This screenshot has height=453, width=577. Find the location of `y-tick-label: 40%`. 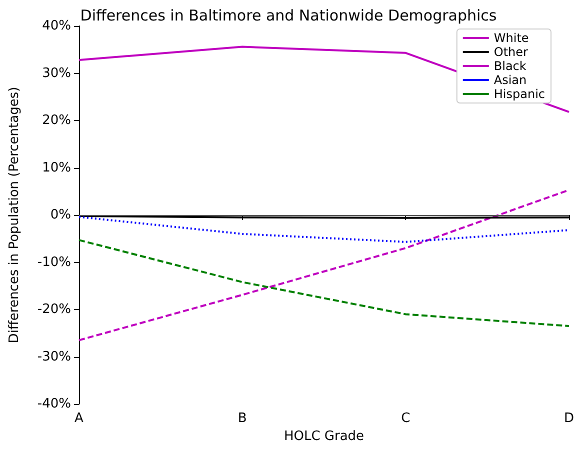

y-tick-label: 40% is located at coordinates (56, 26).